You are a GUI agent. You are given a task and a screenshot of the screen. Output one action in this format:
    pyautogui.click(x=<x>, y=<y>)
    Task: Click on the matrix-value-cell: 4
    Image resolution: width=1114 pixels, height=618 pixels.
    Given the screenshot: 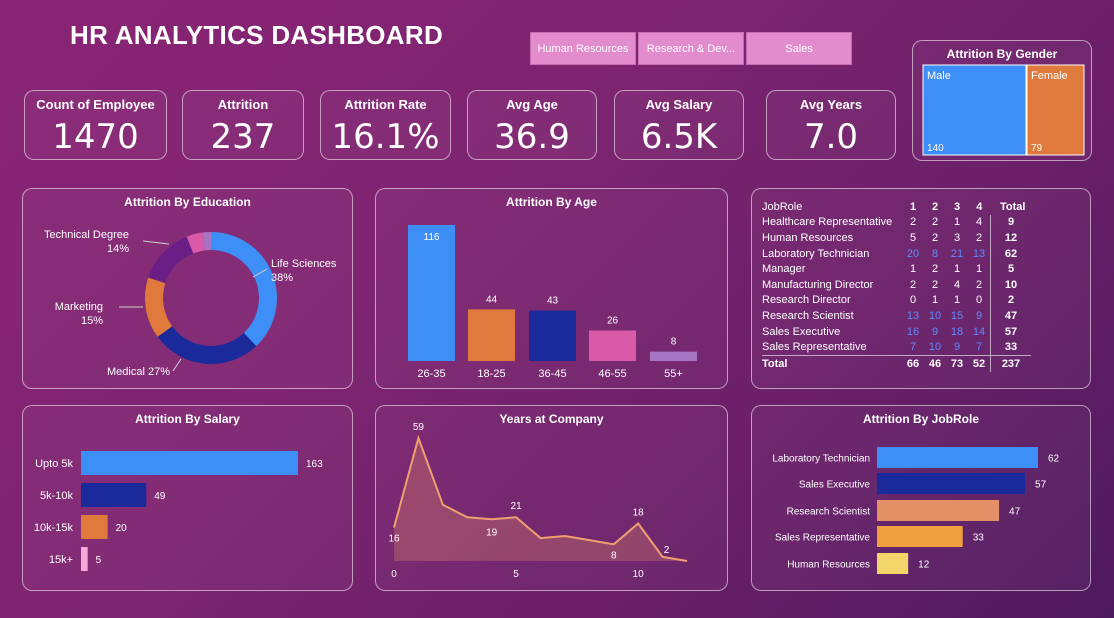 What is the action you would take?
    pyautogui.click(x=979, y=222)
    